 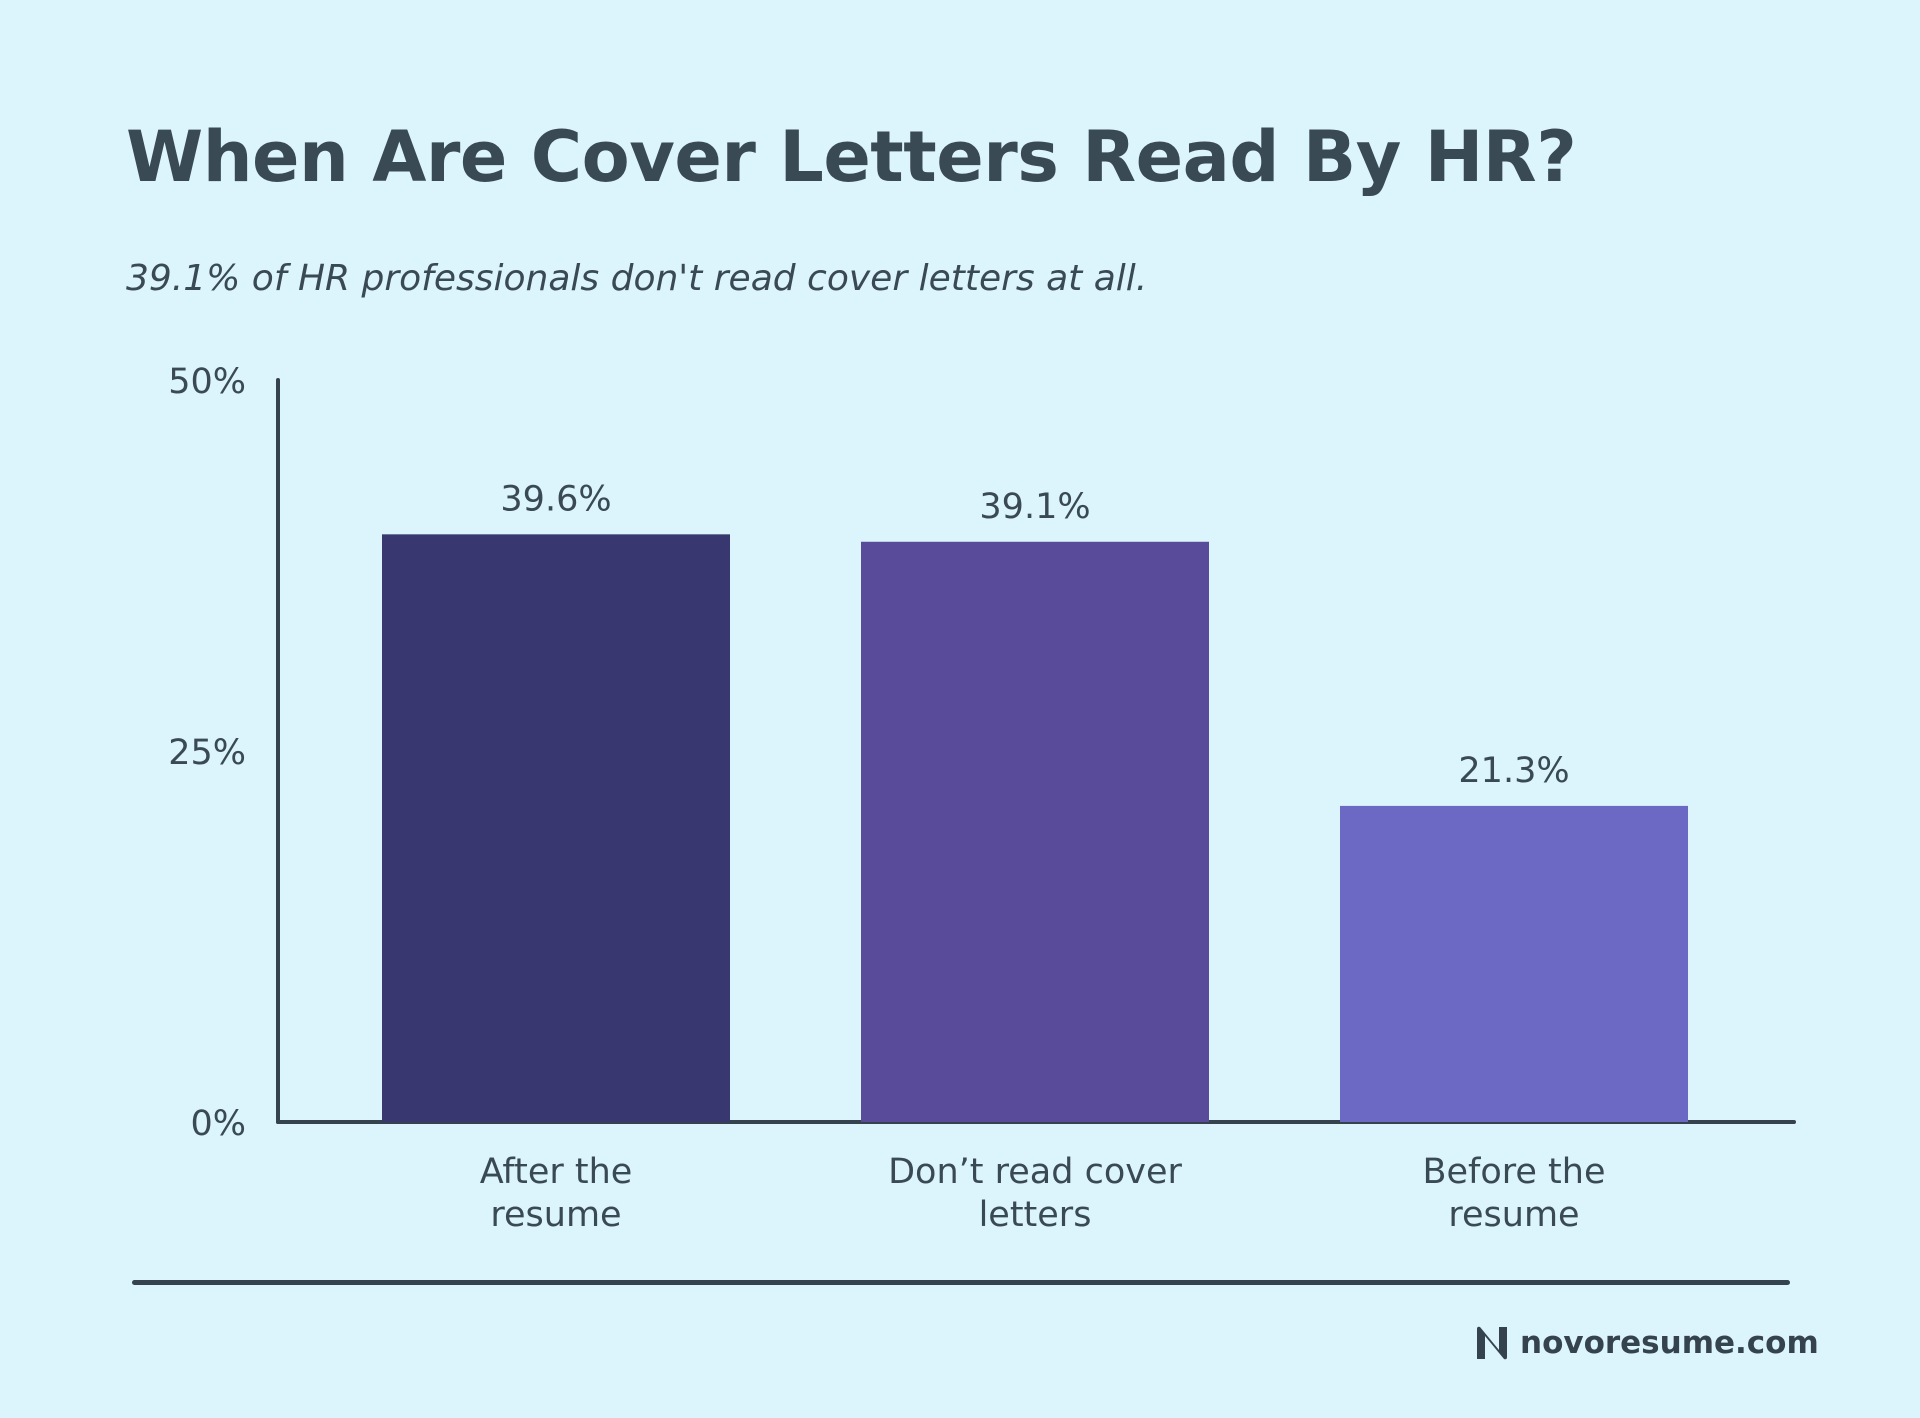 I want to click on novoresume-n-logo-icon, so click(x=1492, y=1343).